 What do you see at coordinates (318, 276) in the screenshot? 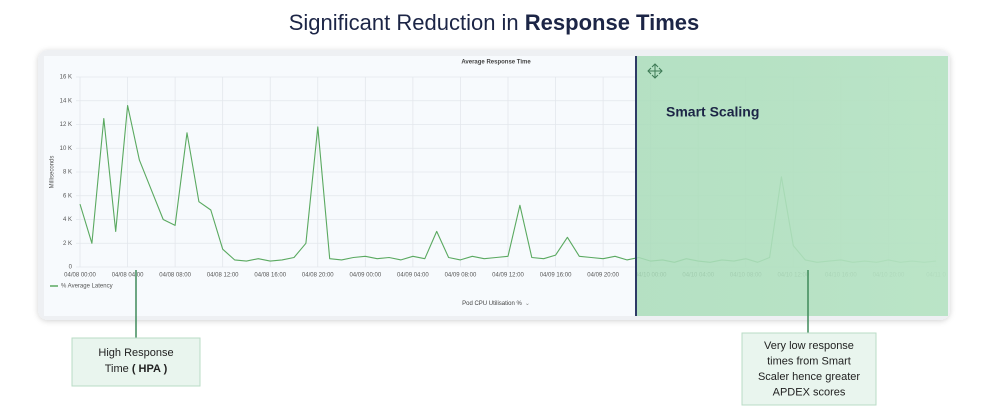
I see `x-tick-label: 04/08 20:00` at bounding box center [318, 276].